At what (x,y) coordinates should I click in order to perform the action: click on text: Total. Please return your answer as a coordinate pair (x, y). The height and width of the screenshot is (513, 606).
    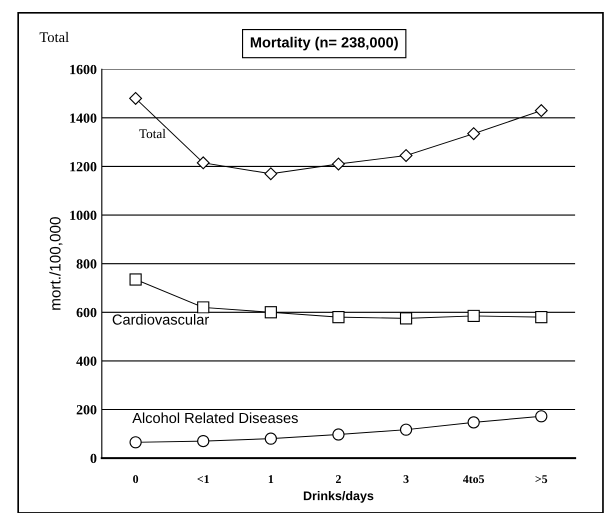
    Looking at the image, I should click on (54, 37).